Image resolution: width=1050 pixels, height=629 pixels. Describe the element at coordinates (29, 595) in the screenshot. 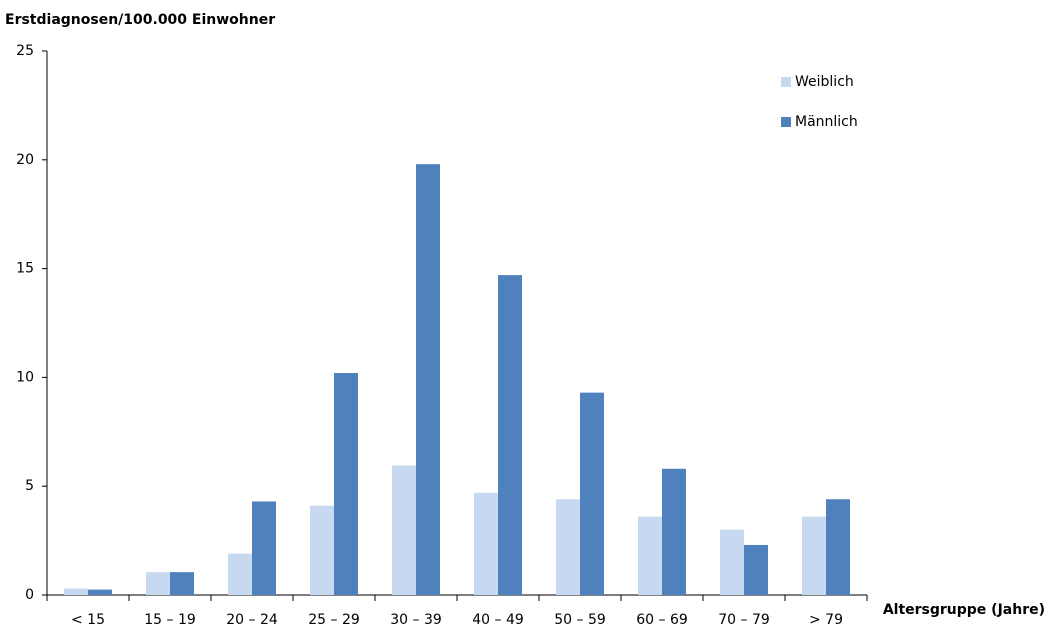

I see `y-tick-label: 0` at that location.